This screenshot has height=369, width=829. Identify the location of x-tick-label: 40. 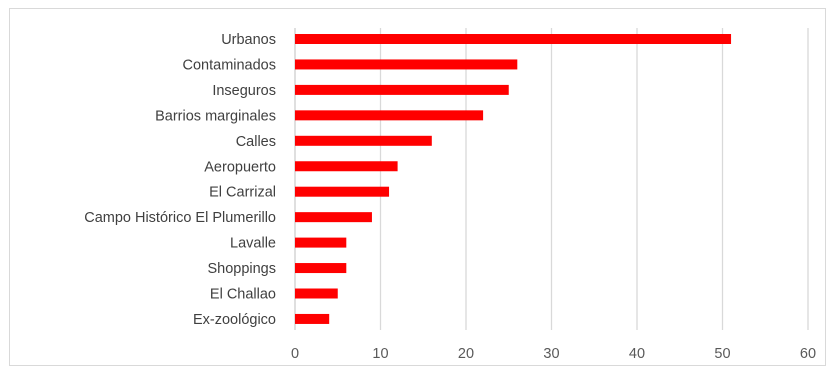
(637, 354).